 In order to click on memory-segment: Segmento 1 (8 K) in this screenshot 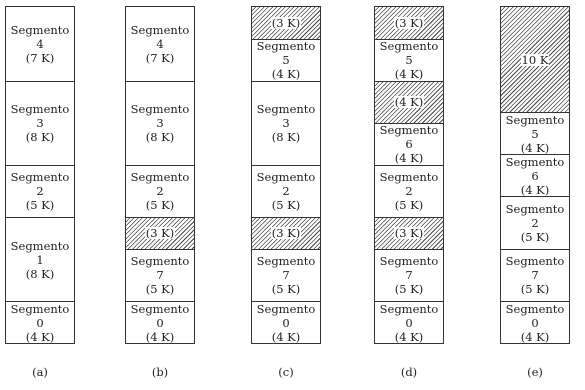, I will do `click(40, 259)`.